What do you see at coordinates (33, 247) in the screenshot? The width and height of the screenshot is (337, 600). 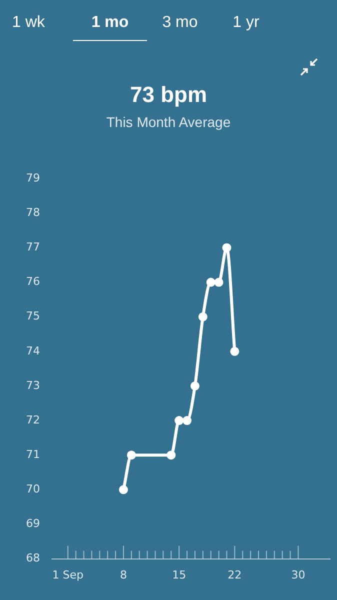 I see `y-tick-label: 77` at bounding box center [33, 247].